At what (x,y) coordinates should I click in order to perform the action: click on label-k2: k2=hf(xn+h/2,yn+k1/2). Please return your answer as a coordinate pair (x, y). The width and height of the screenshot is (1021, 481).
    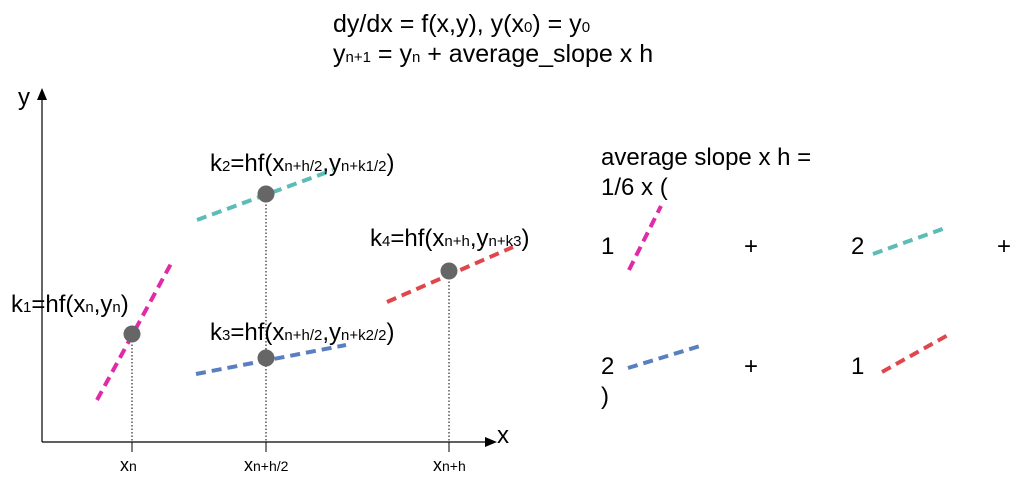
    Looking at the image, I should click on (302, 163).